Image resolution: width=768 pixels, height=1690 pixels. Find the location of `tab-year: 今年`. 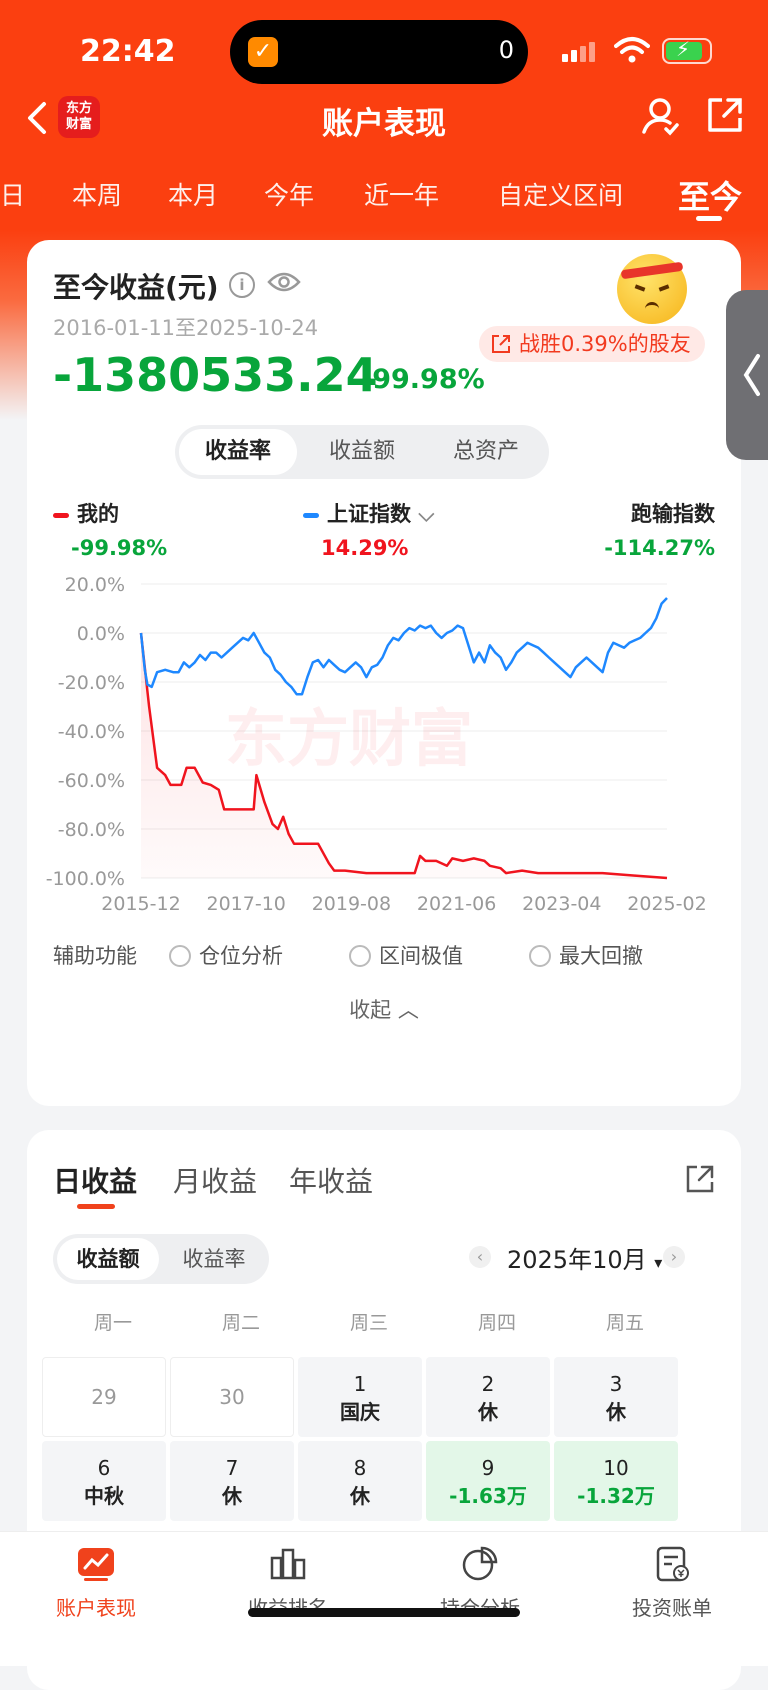

tab-year: 今年 is located at coordinates (289, 195).